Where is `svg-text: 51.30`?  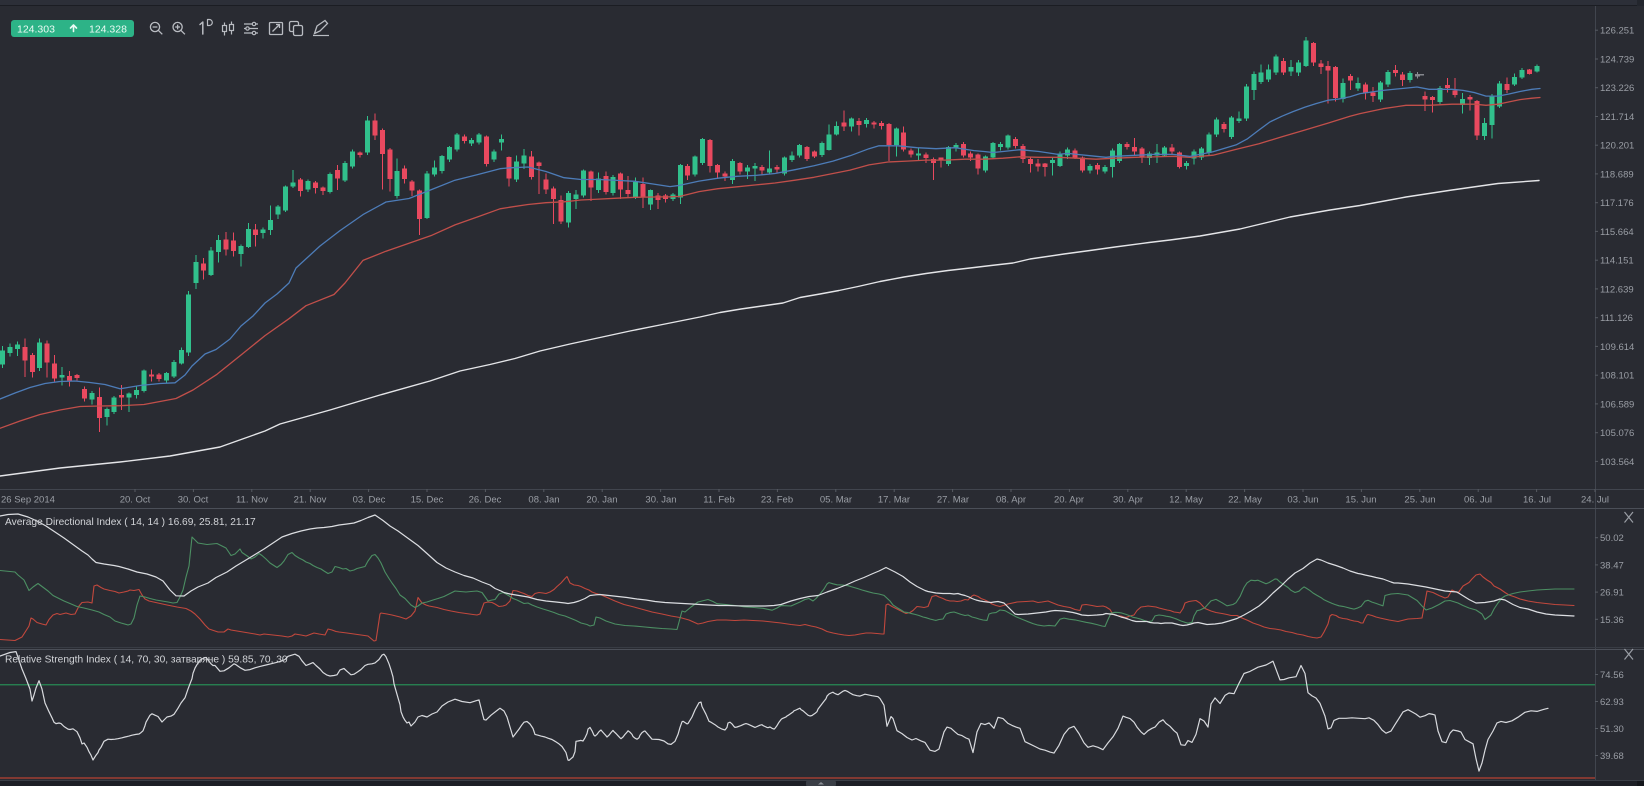
svg-text: 51.30 is located at coordinates (1612, 729).